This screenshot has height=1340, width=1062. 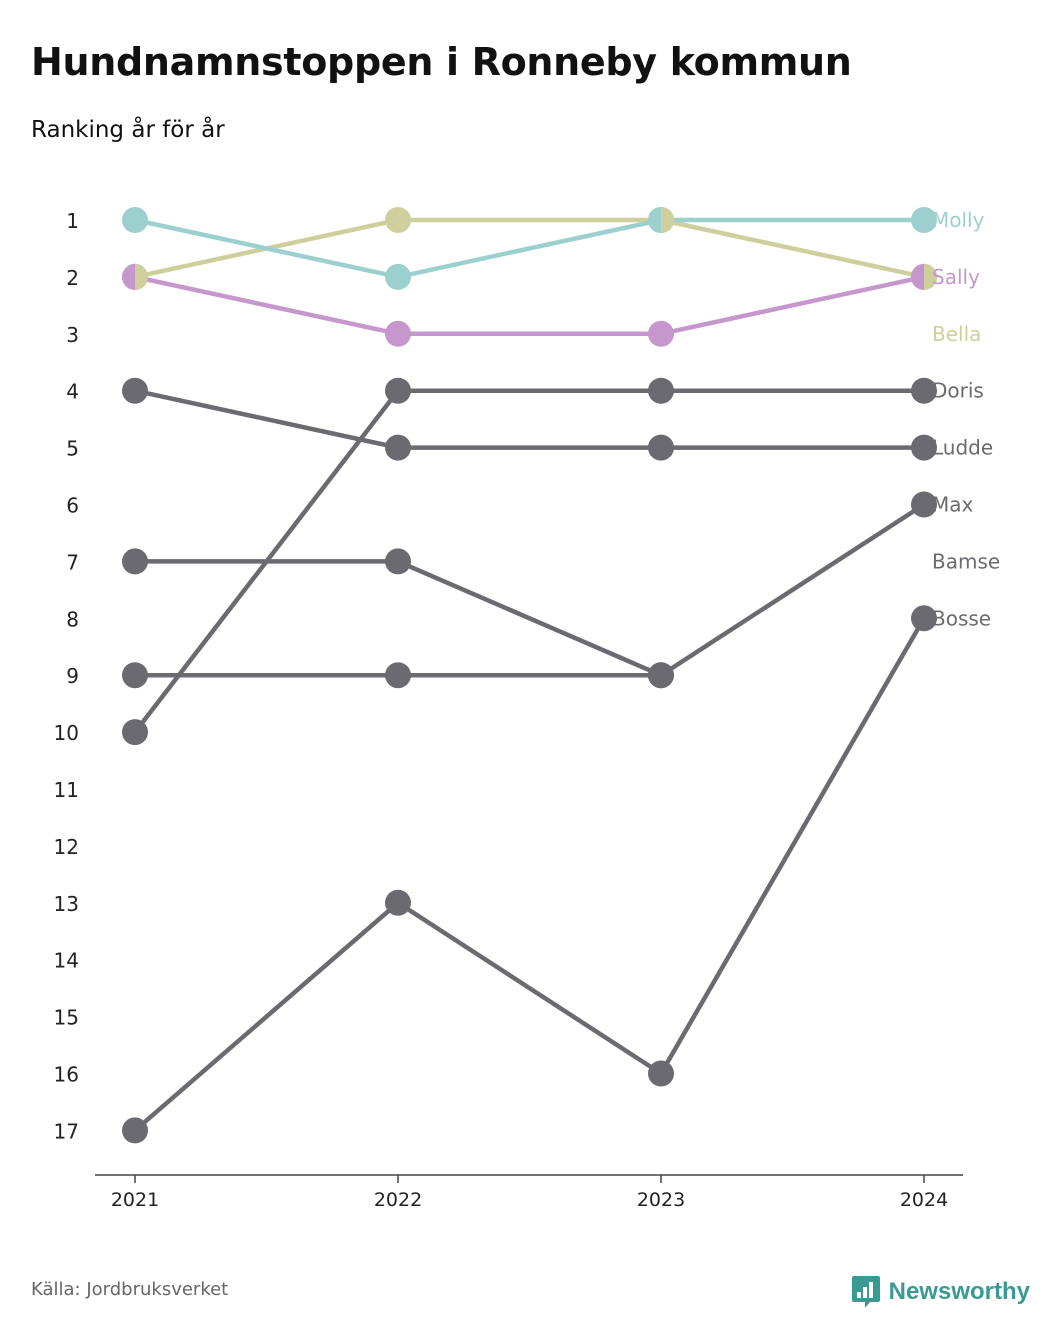 What do you see at coordinates (529, 419) in the screenshot?
I see `series-line-ludde` at bounding box center [529, 419].